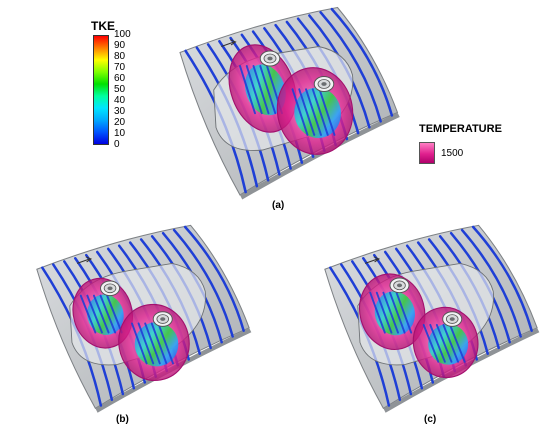  I want to click on panel-c-caption: (c), so click(430, 419).